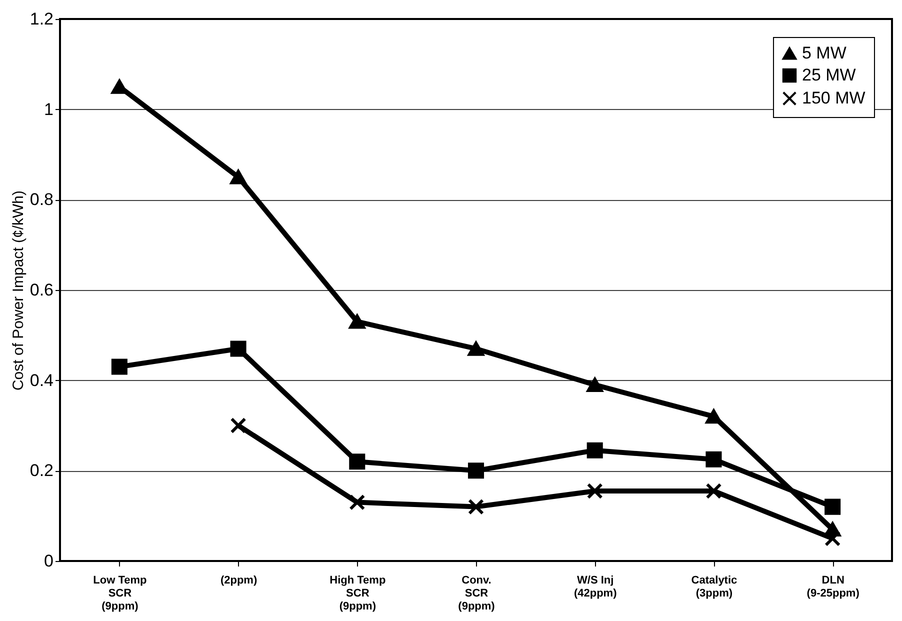 The image size is (902, 621). I want to click on y-tick-label: 0, so click(49, 561).